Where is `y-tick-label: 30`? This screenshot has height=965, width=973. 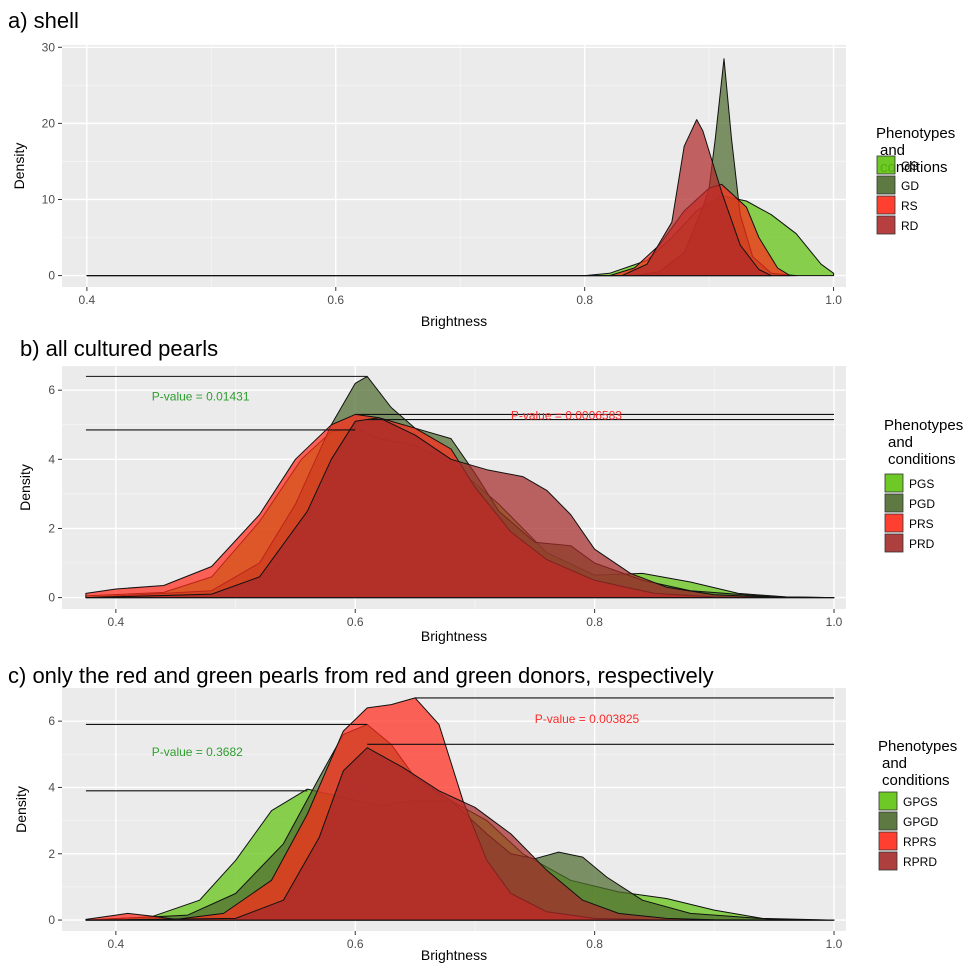
y-tick-label: 30 is located at coordinates (49, 47).